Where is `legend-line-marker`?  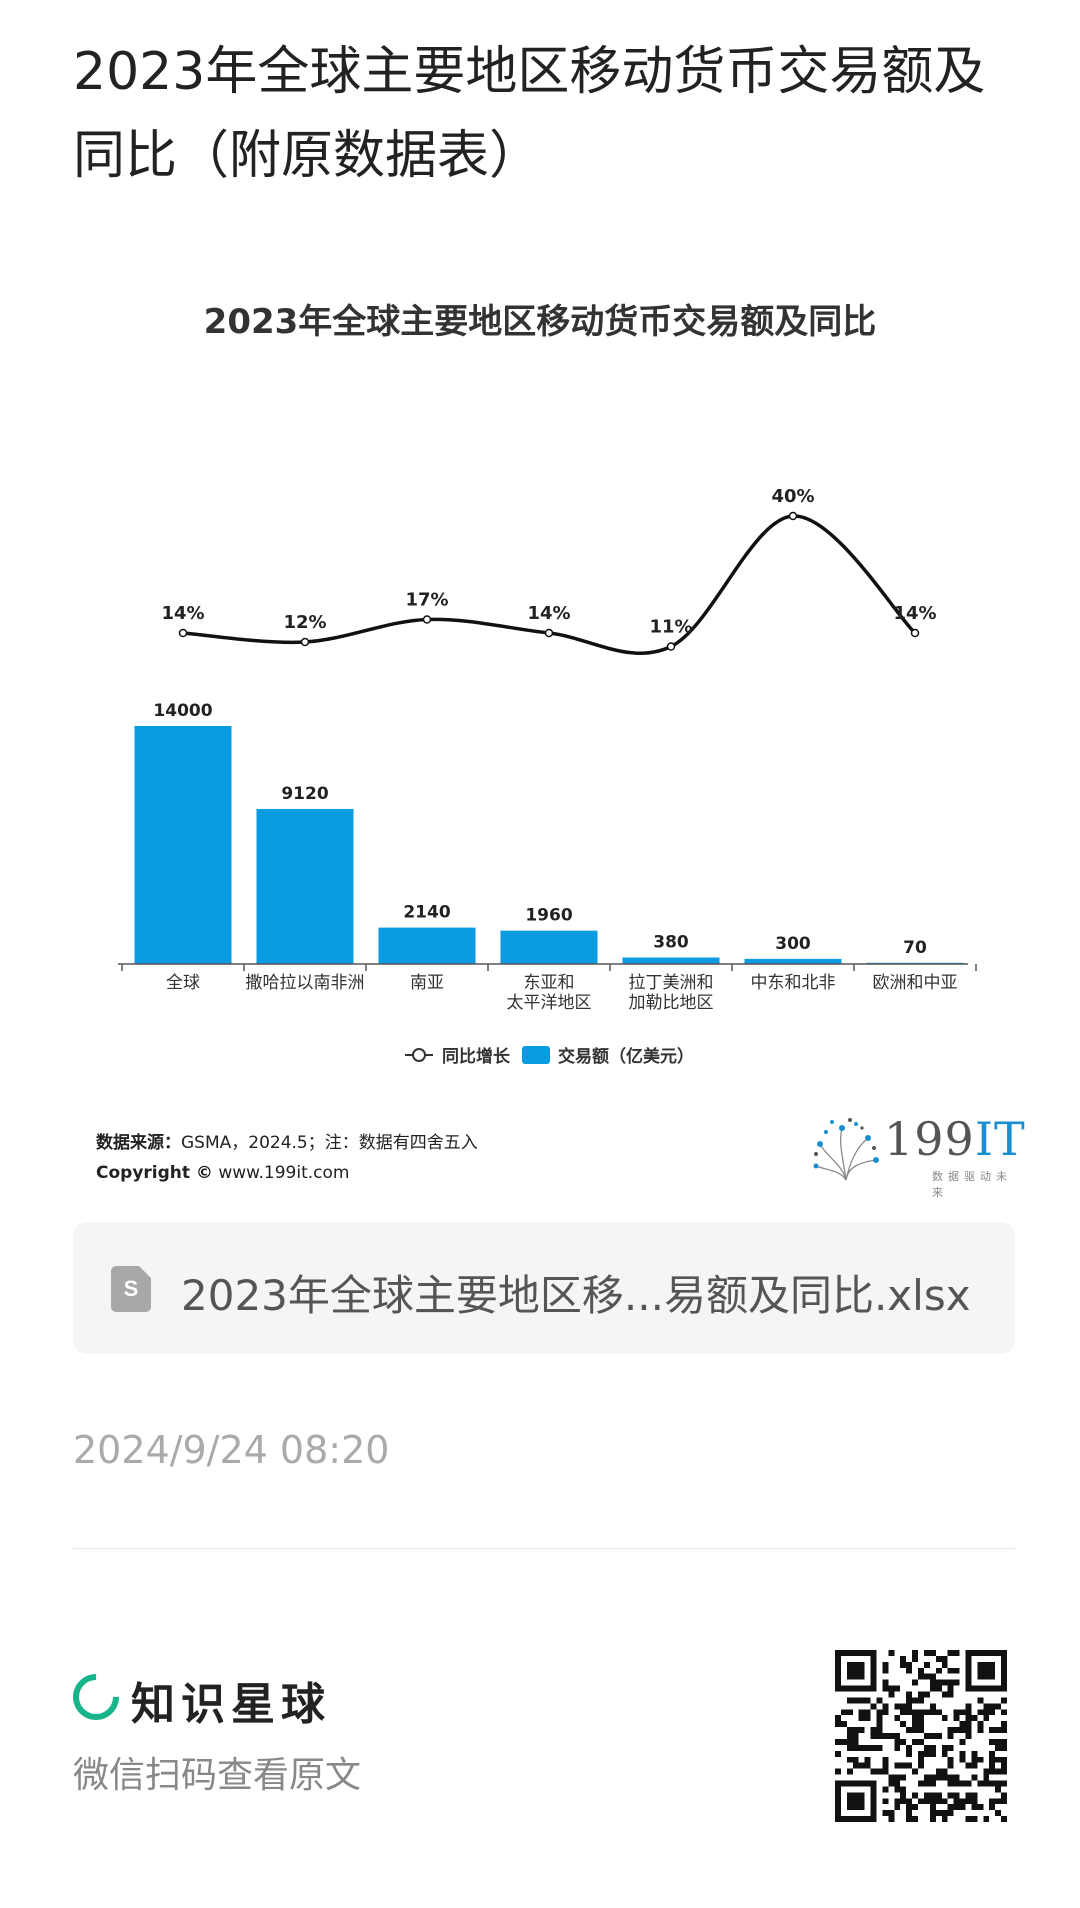 legend-line-marker is located at coordinates (419, 1055).